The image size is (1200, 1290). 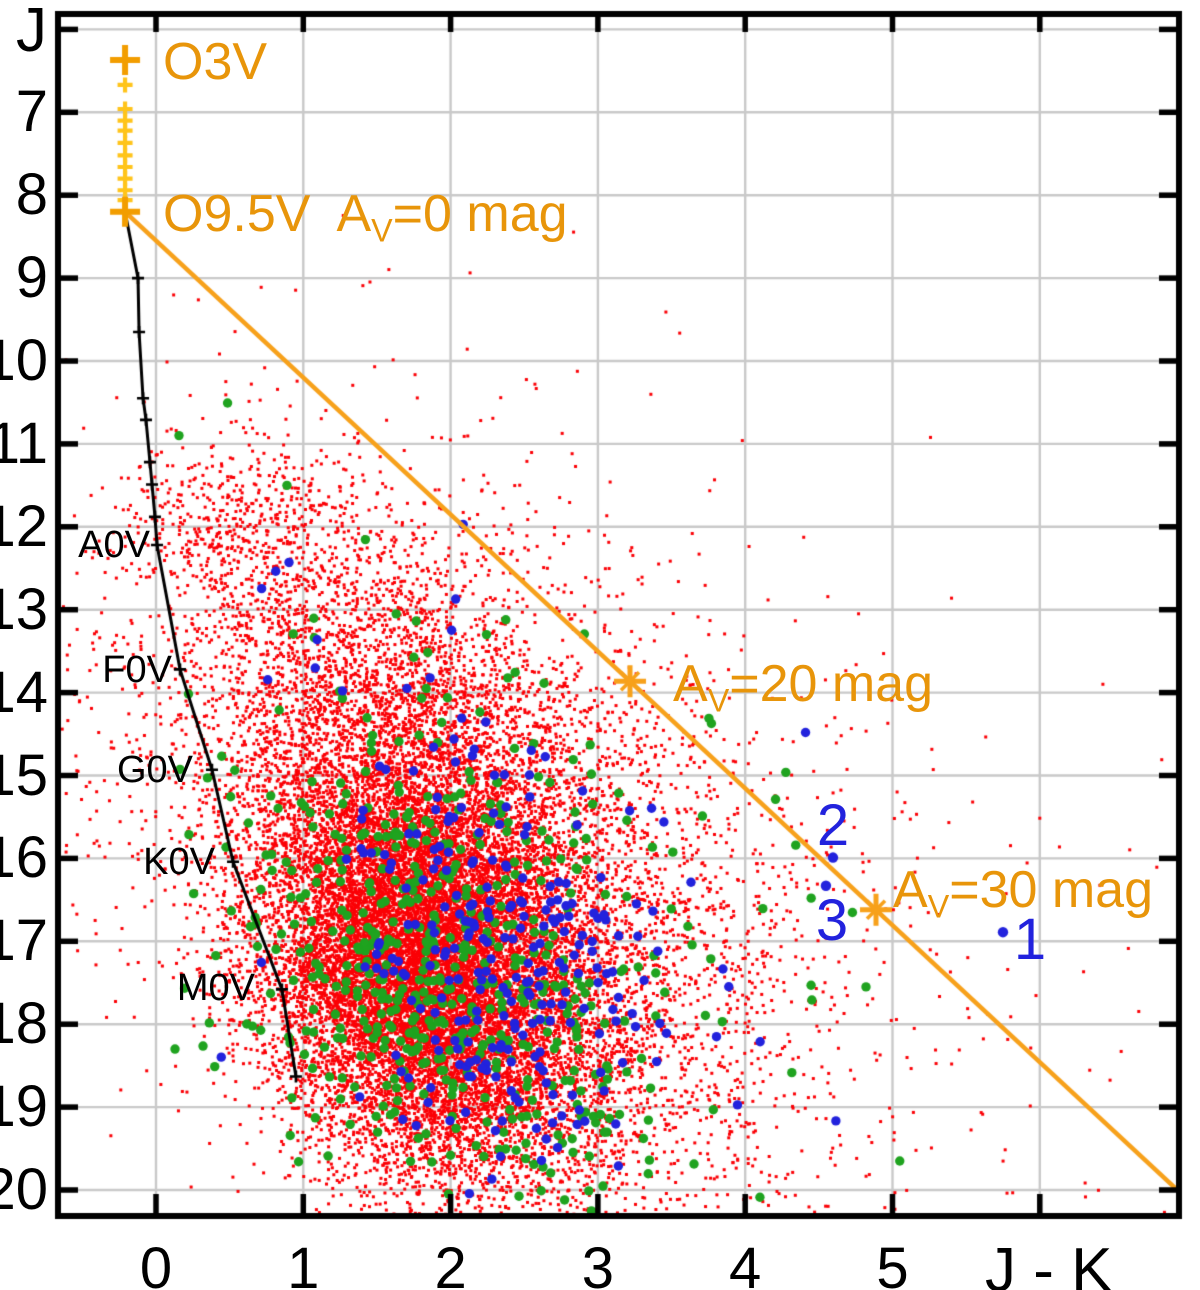 What do you see at coordinates (24, 858) in the screenshot?
I see `y-tick-label-16: 16` at bounding box center [24, 858].